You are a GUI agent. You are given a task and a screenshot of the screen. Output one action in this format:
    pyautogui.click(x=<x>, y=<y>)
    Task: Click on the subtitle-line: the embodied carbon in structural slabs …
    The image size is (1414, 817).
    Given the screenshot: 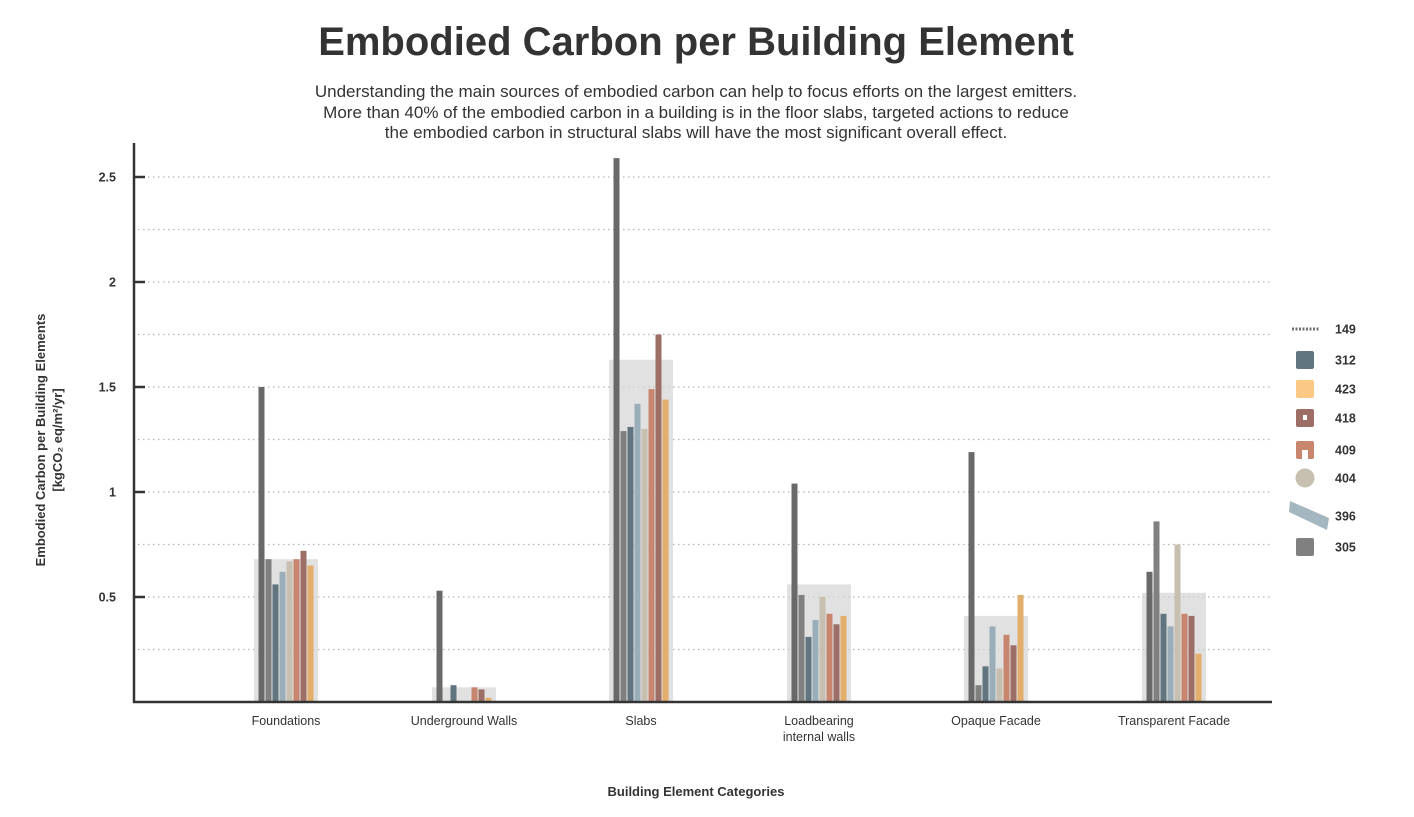 What is the action you would take?
    pyautogui.click(x=696, y=132)
    